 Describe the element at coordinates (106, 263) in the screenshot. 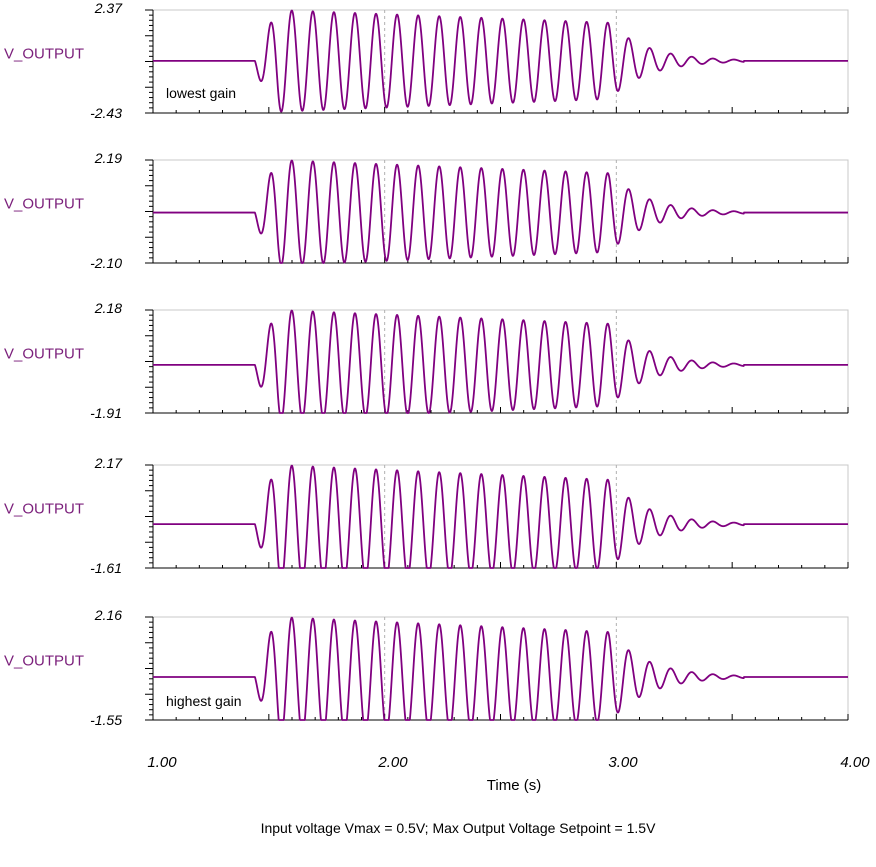

I see `y-min-label: -2.10` at that location.